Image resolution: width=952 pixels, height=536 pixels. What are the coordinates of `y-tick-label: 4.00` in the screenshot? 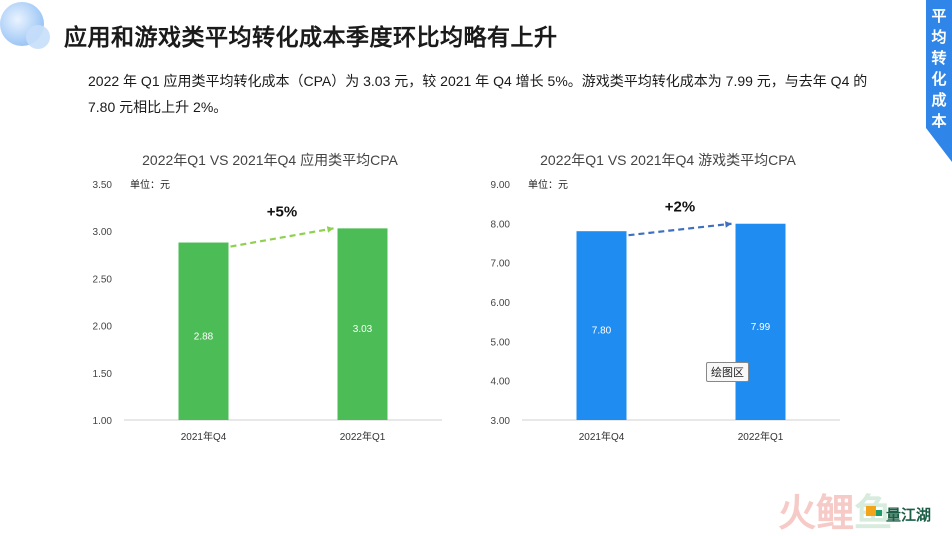 It's located at (501, 382).